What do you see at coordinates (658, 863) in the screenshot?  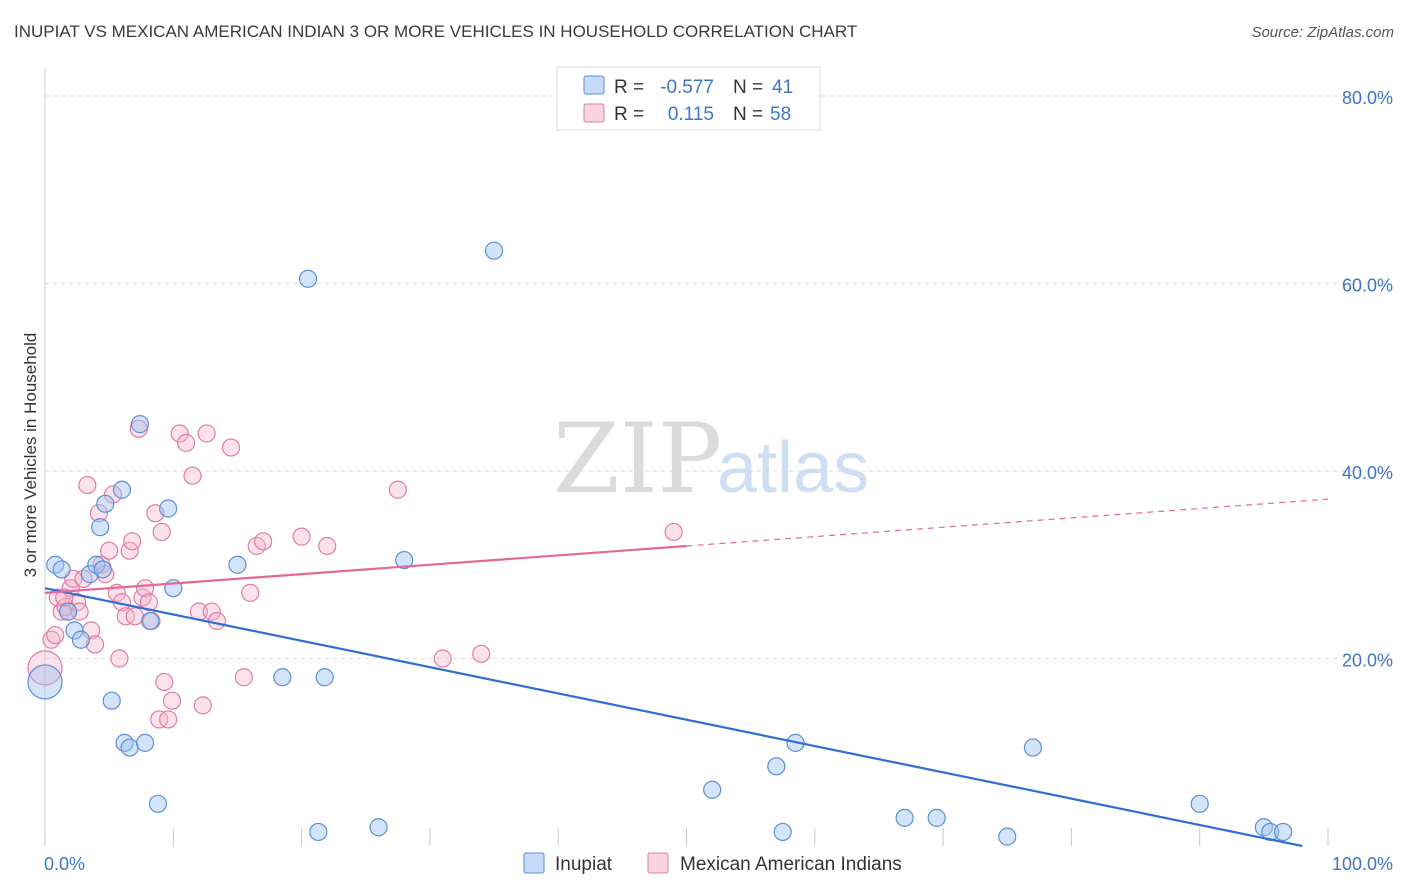 I see `bottom-legend-swatch-mexican` at bounding box center [658, 863].